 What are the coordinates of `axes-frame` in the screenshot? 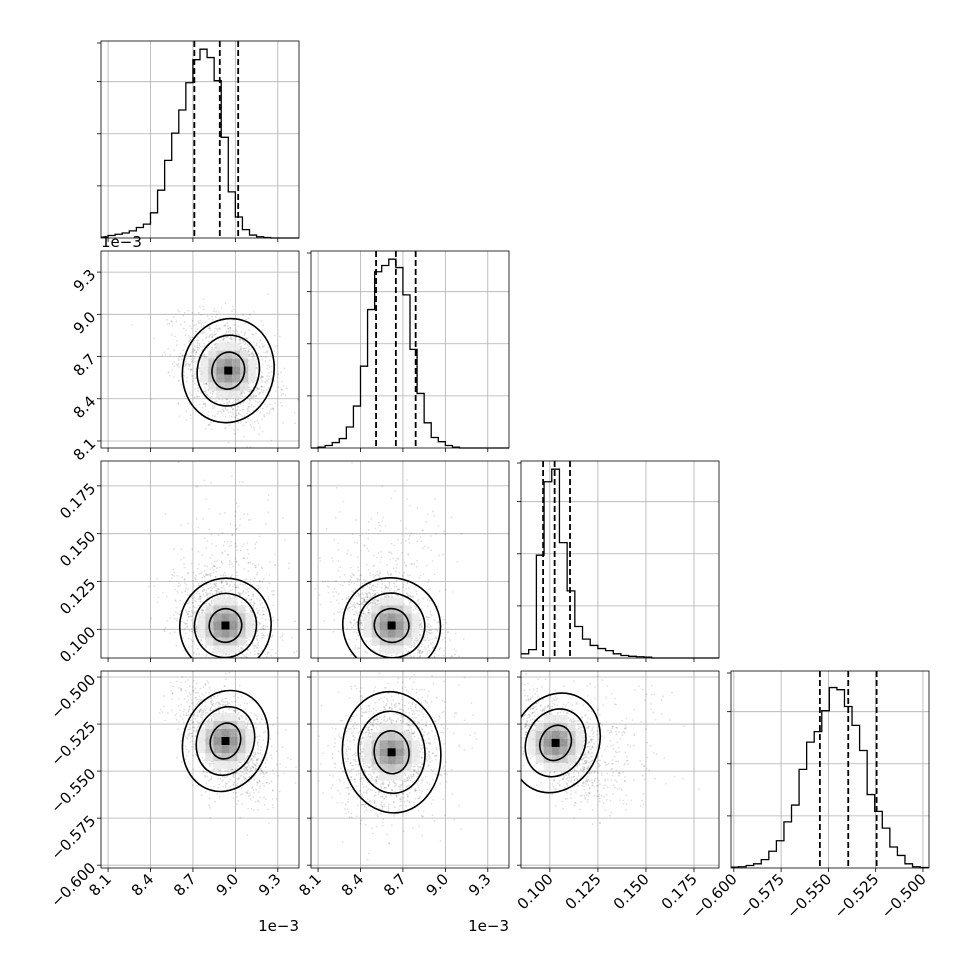 It's located at (200, 349).